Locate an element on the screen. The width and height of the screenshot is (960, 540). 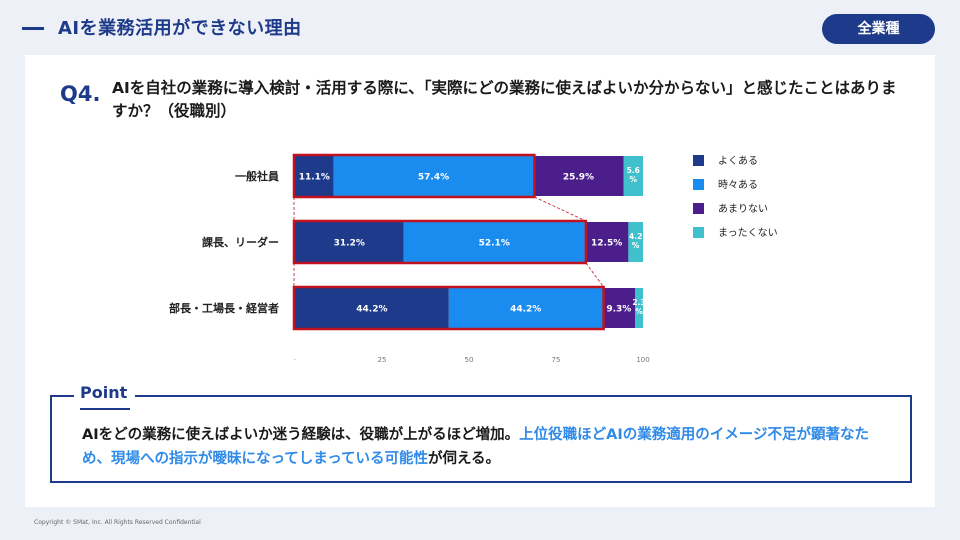
data-label: 52.1% is located at coordinates (494, 244).